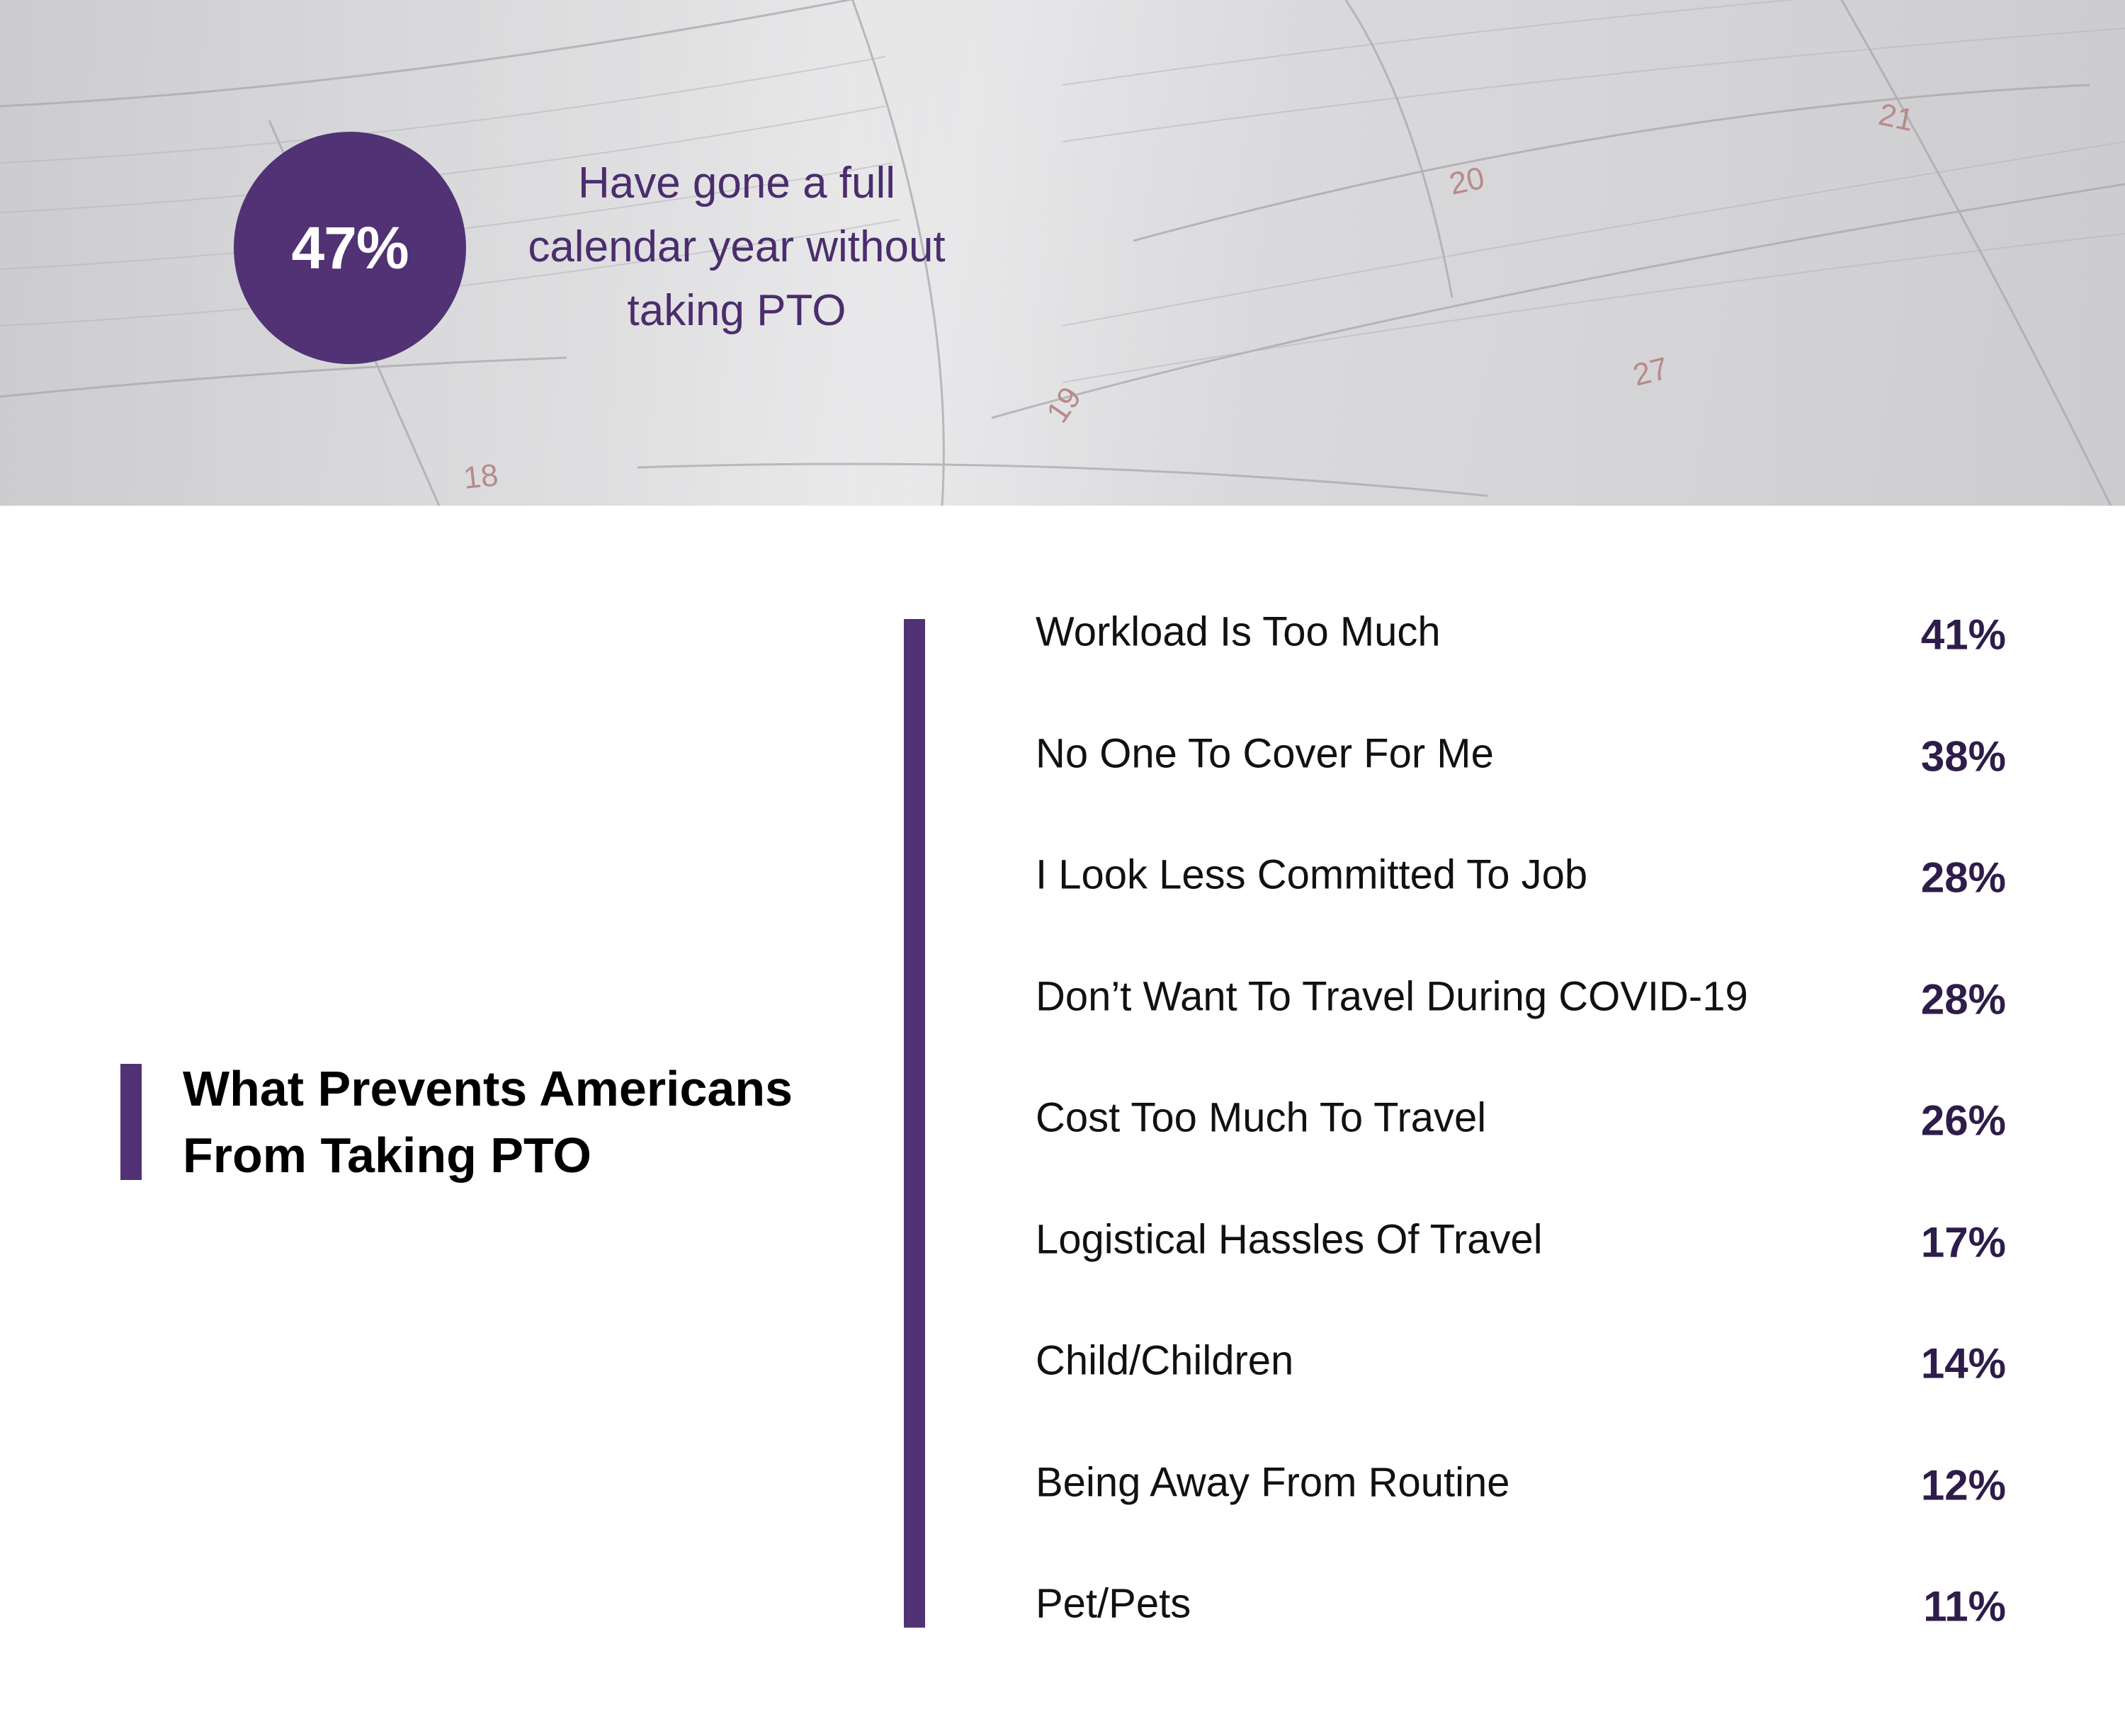 Image resolution: width=2125 pixels, height=1736 pixels. What do you see at coordinates (1289, 1239) in the screenshot?
I see `row-label: Logistical Hassles Of Travel` at bounding box center [1289, 1239].